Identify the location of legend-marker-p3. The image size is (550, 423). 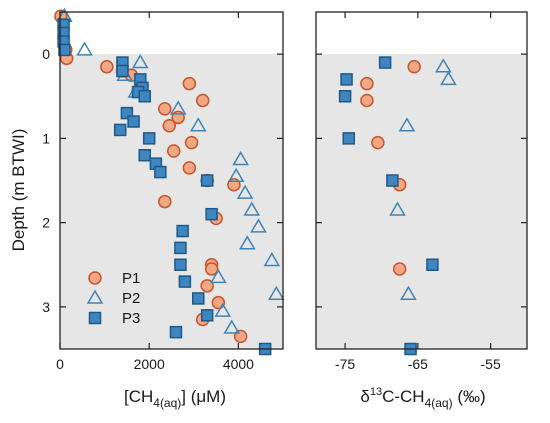
(95, 318).